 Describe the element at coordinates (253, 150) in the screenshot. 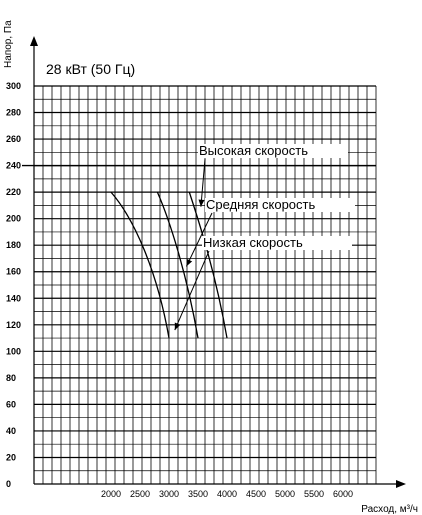

I see `annotation-label: Высокая скорость` at that location.